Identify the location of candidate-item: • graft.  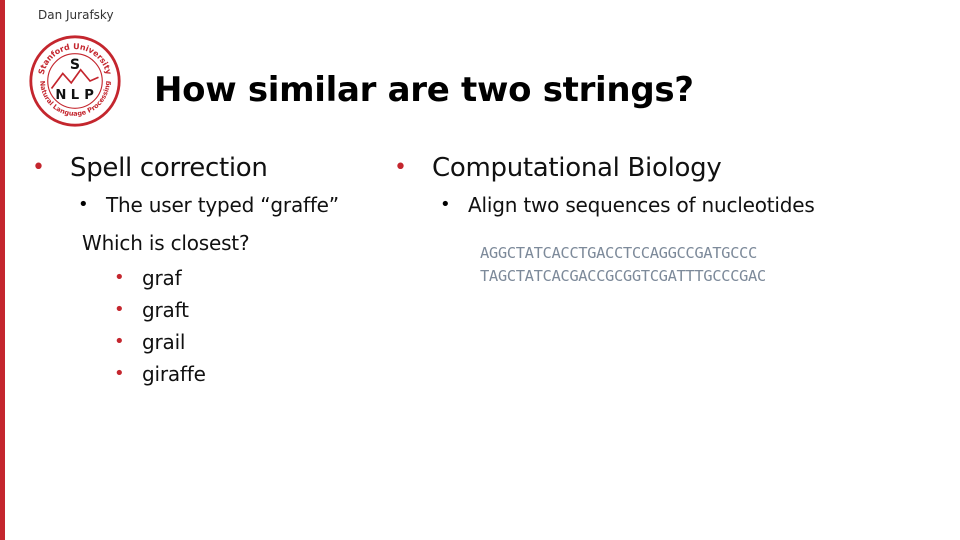
(200, 310).